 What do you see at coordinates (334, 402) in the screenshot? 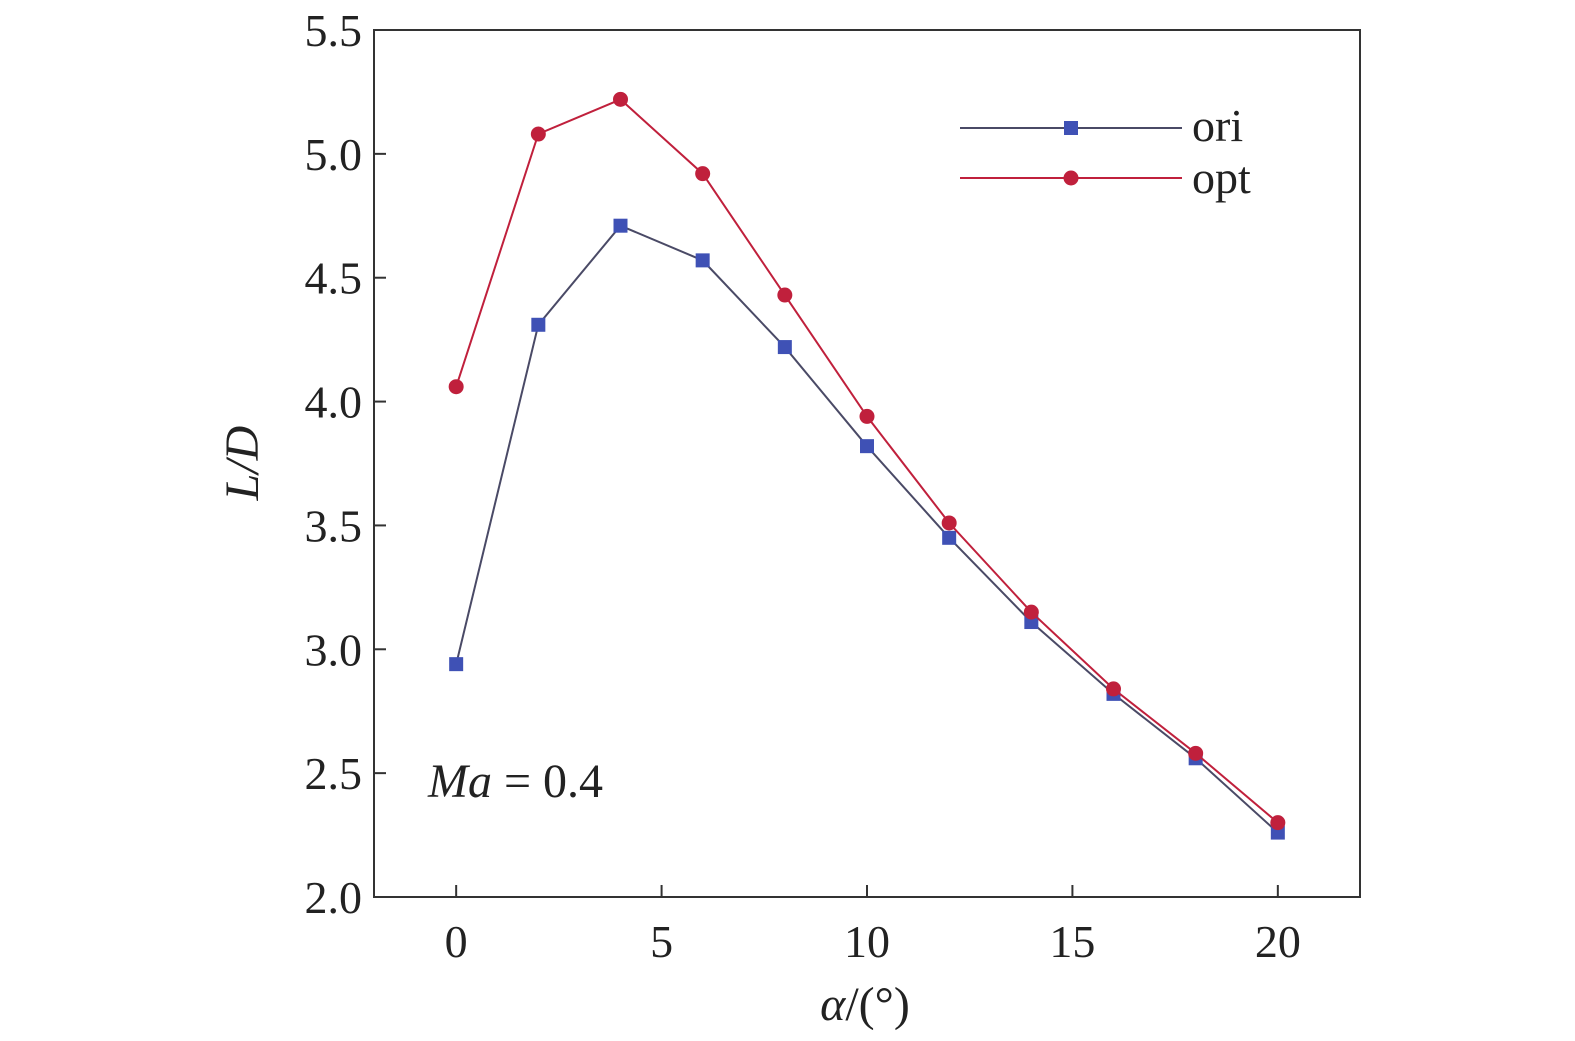
I see `y-tick-label-4: 4.0` at bounding box center [334, 402].